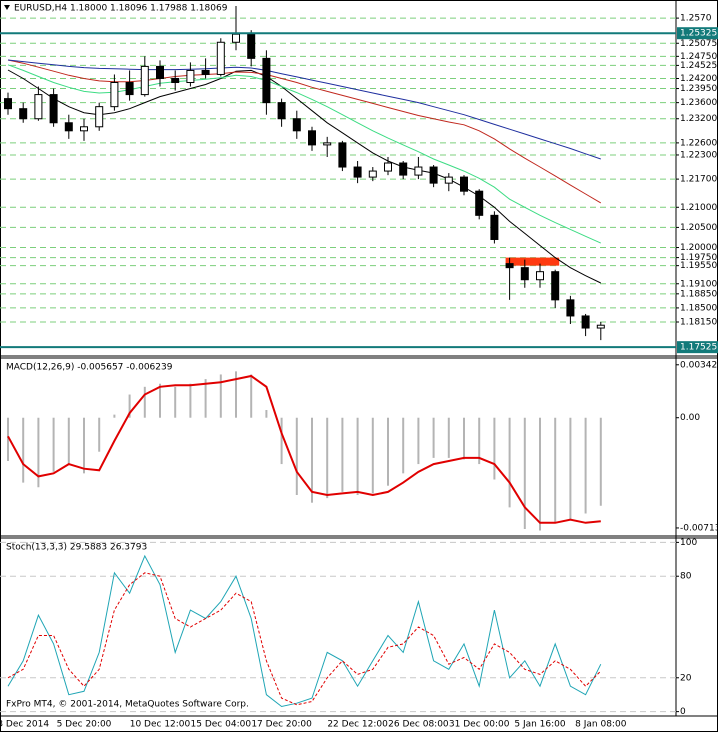 The image size is (718, 732). Describe the element at coordinates (698, 66) in the screenshot. I see `y-tick-label: 1.24525` at that location.